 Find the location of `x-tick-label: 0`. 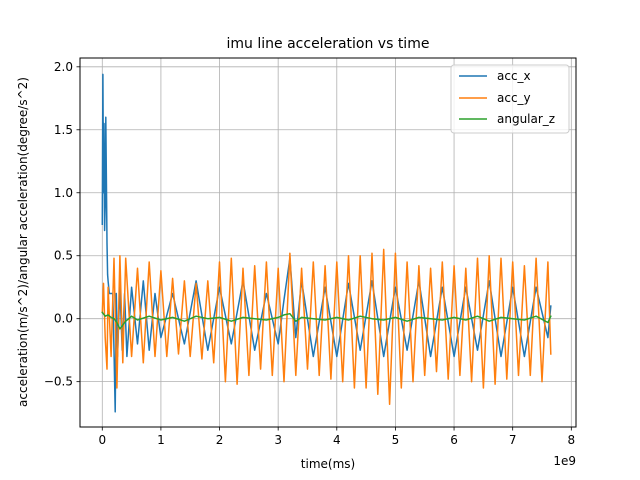

x-tick-label: 0 is located at coordinates (102, 440).